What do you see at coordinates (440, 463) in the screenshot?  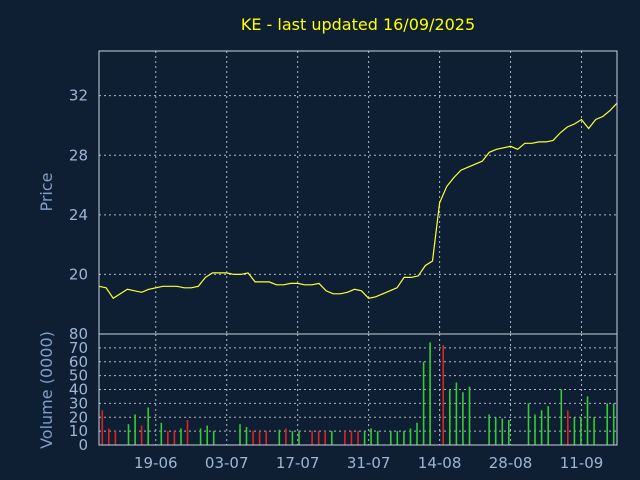 I see `x-tick-label: 14-08` at bounding box center [440, 463].